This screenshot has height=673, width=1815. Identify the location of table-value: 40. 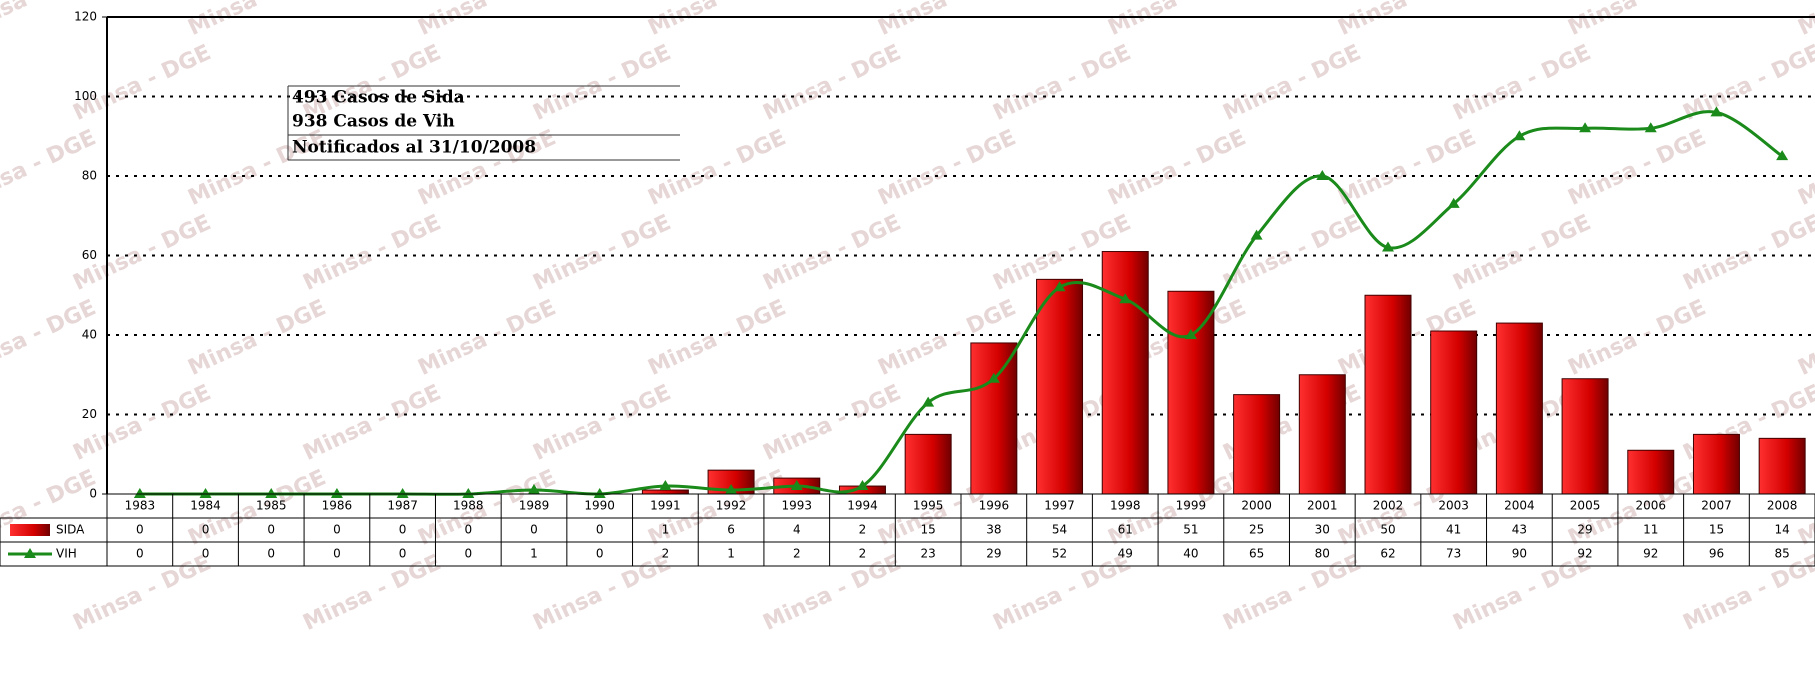
(1190, 554).